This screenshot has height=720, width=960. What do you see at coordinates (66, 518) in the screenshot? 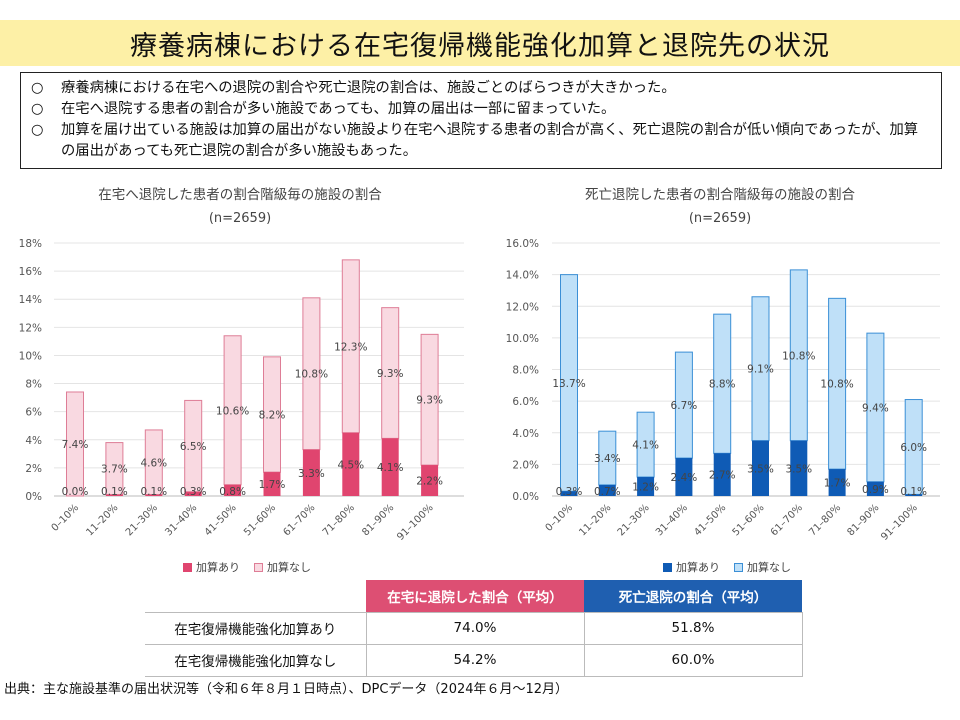
I see `x-category-label: 0–10%` at bounding box center [66, 518].